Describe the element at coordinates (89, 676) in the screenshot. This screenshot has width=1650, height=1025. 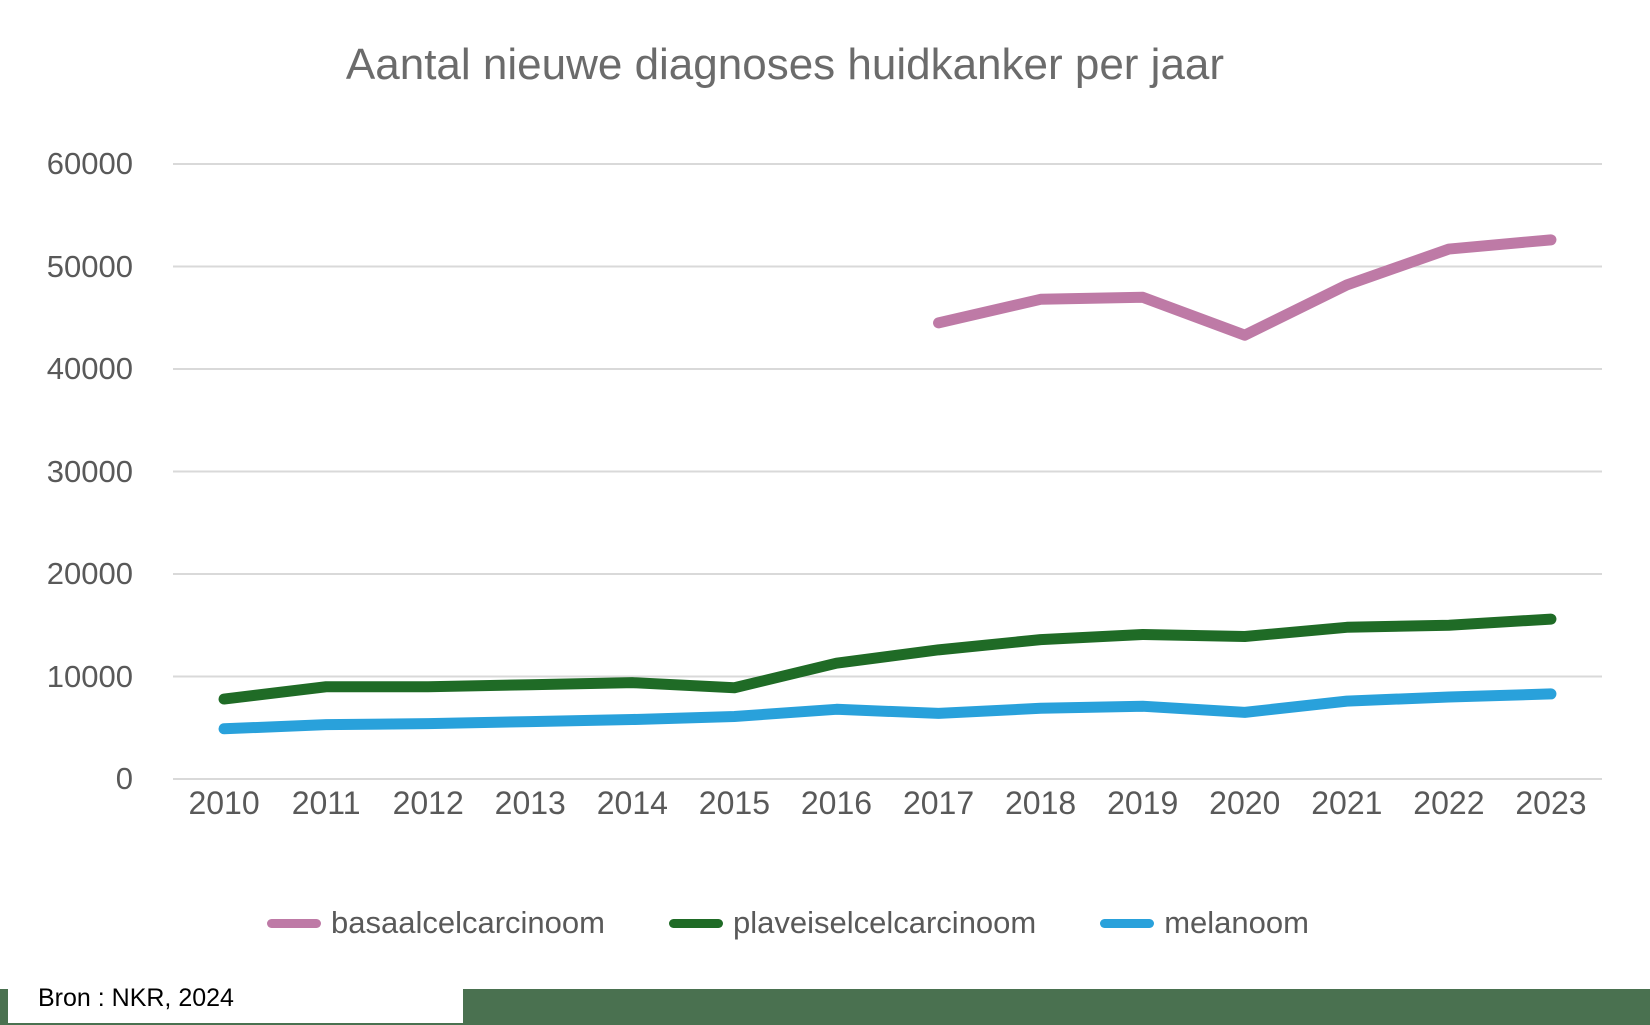
I see `y-axis-tick-label: 10000` at that location.